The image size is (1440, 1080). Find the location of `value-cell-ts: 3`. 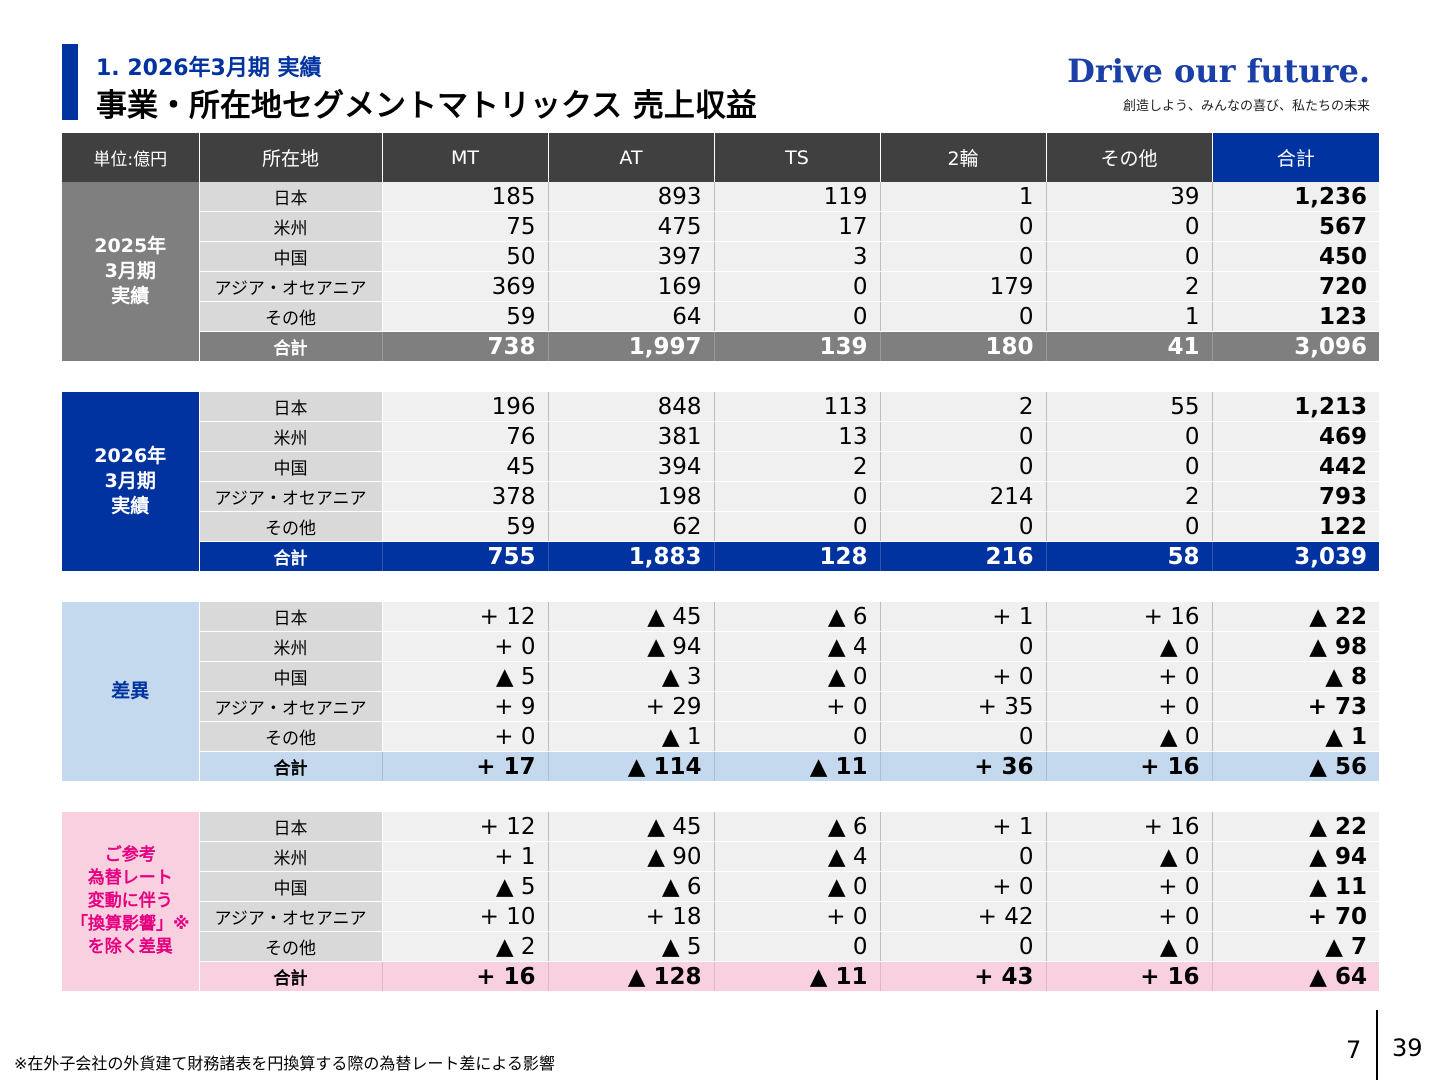

value-cell-ts: 3 is located at coordinates (797, 256).